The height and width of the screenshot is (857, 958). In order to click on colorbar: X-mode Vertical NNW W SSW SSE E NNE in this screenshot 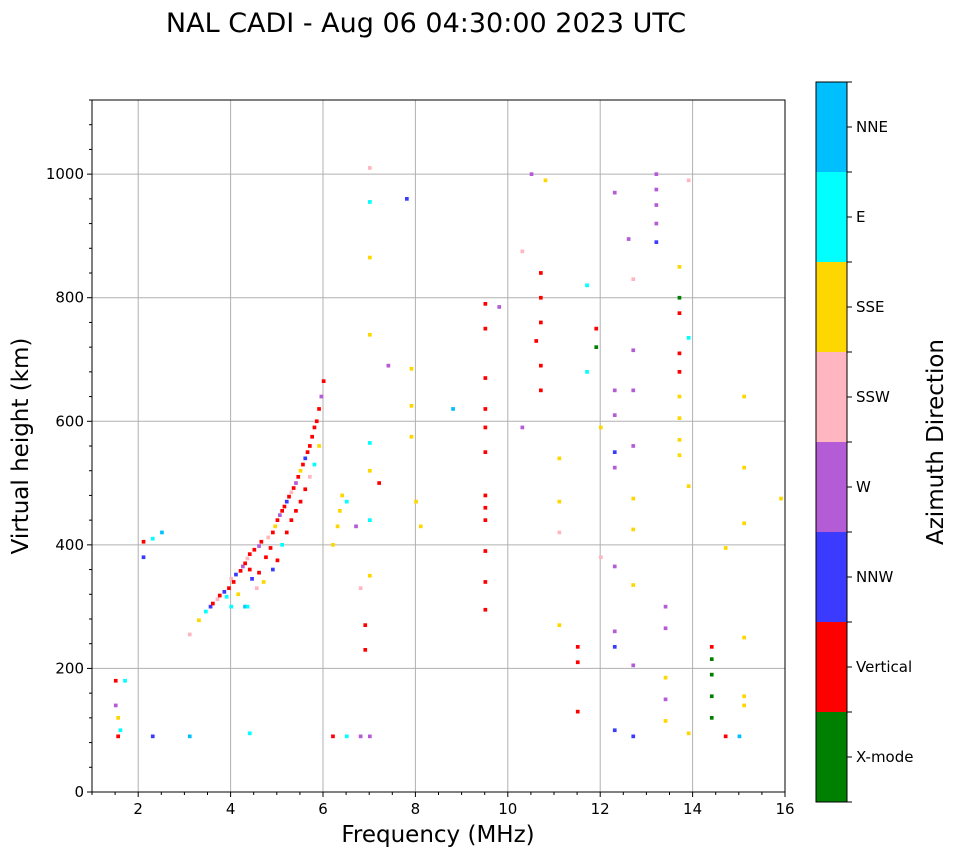, I will do `click(864, 442)`.